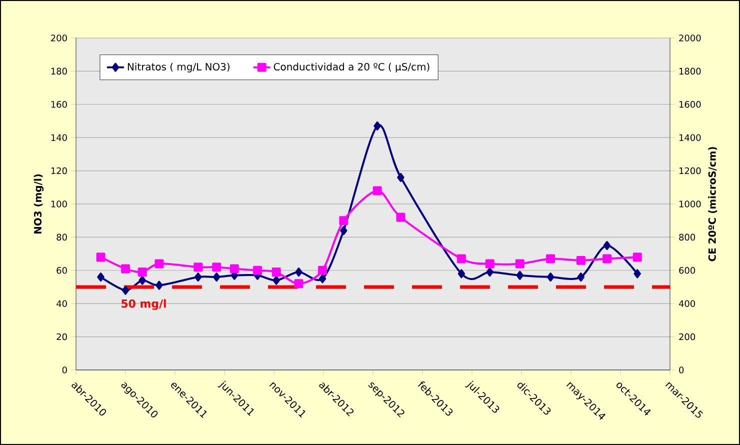  What do you see at coordinates (179, 67) in the screenshot?
I see `legend-label: Nitratos ( mg/L NO3)` at bounding box center [179, 67].